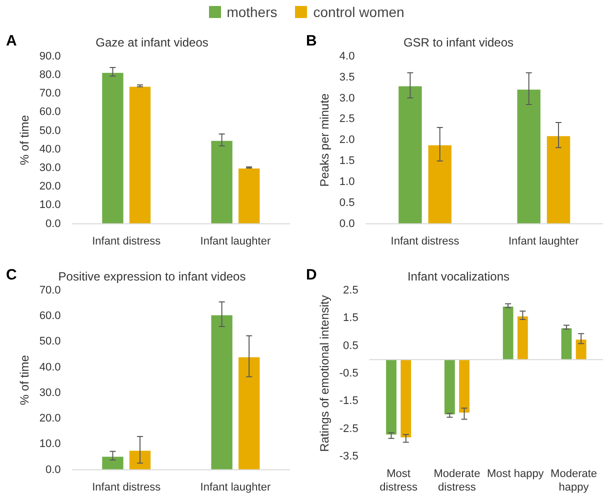 The height and width of the screenshot is (499, 613). Describe the element at coordinates (152, 277) in the screenshot. I see `chart-title: Positive expression to infant videos` at that location.